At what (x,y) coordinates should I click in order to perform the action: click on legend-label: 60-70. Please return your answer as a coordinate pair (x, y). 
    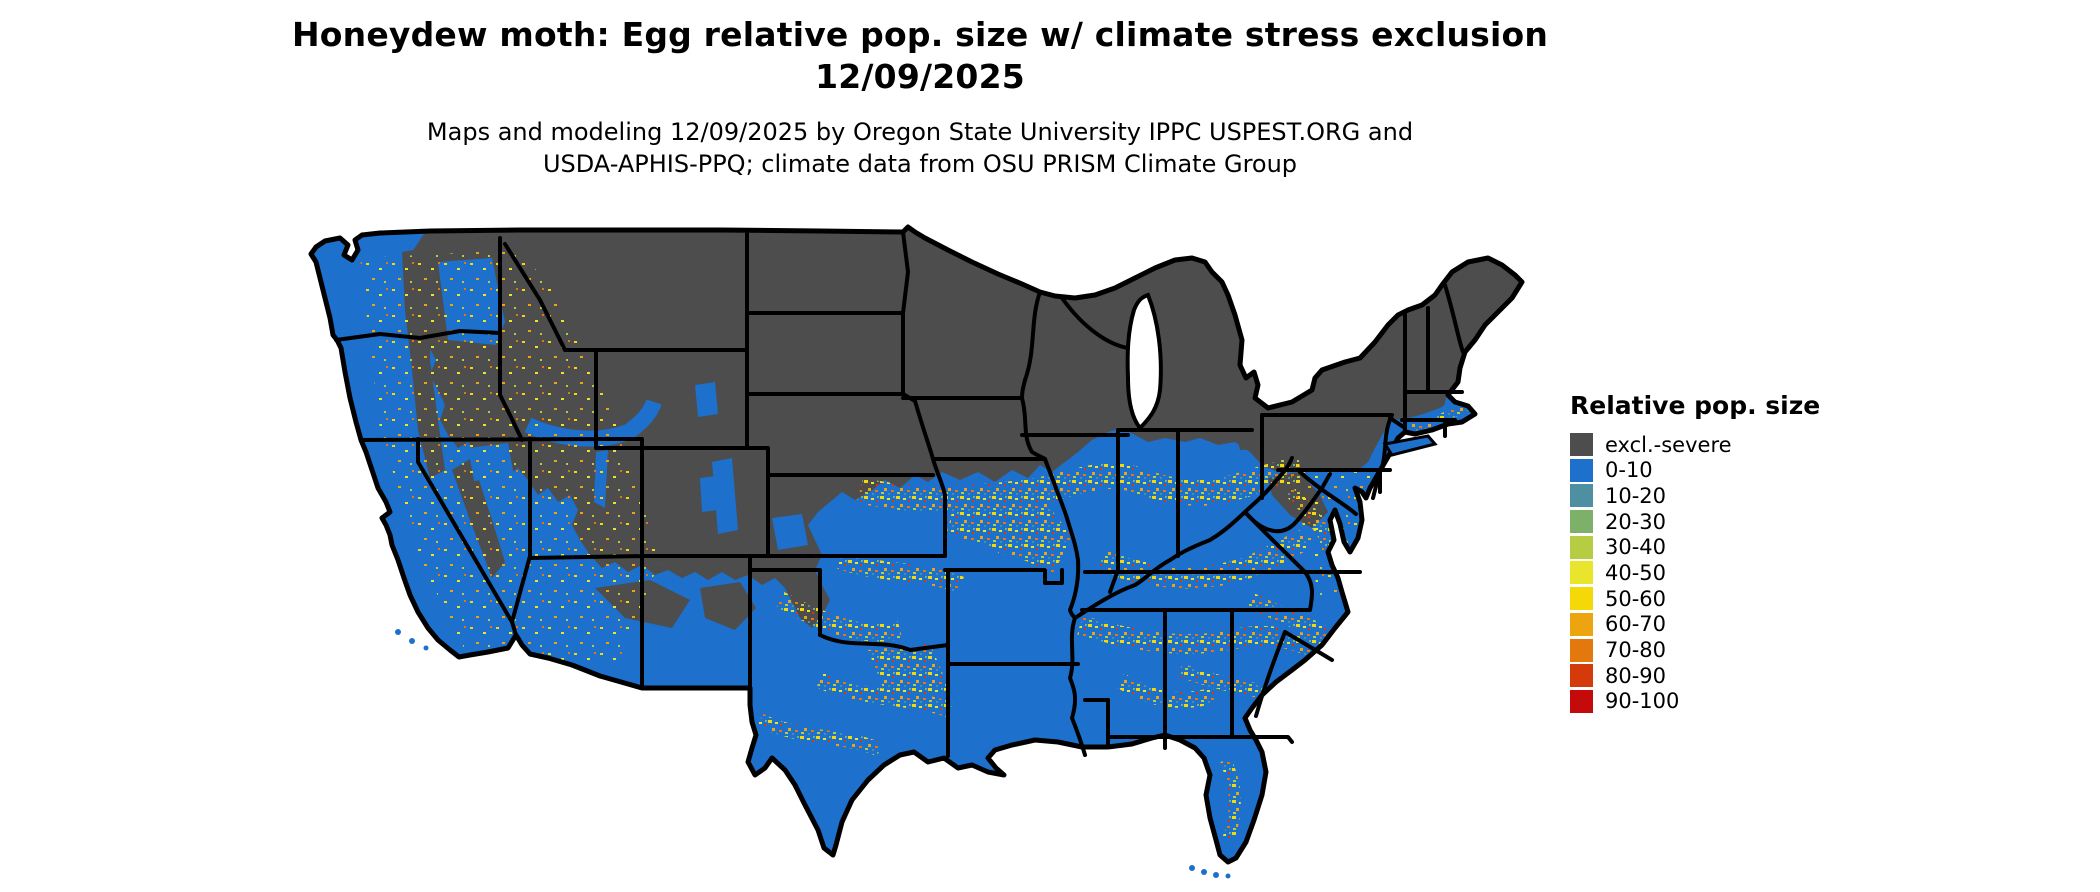
    Looking at the image, I should click on (1636, 624).